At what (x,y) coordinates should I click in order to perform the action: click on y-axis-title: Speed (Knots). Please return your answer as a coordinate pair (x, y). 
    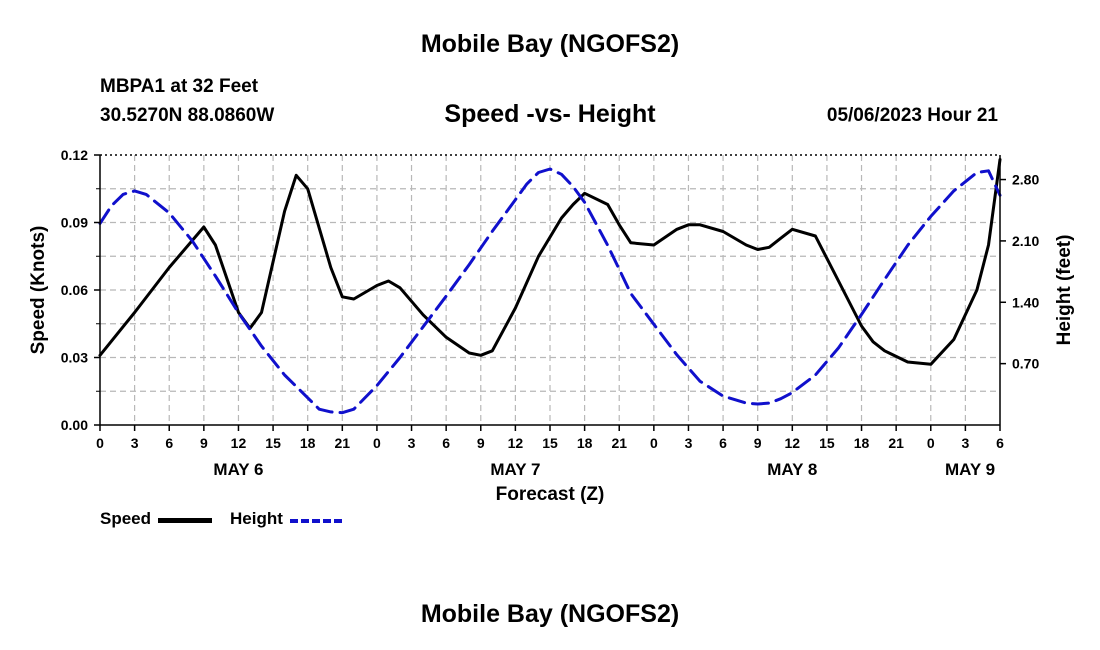
    Looking at the image, I should click on (38, 290).